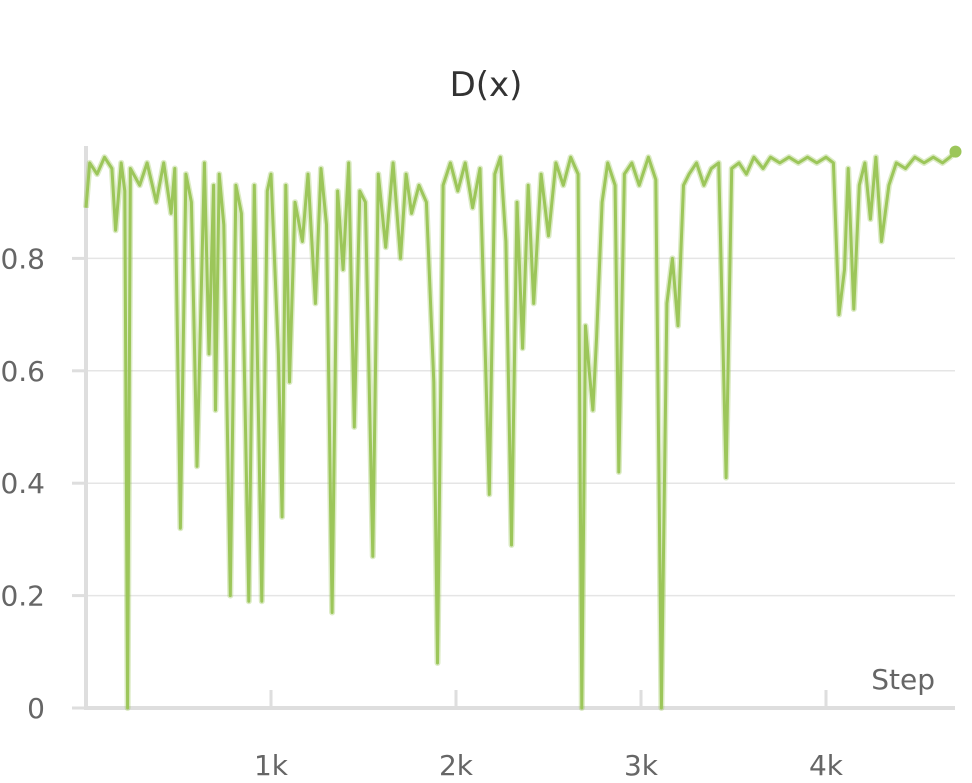  I want to click on y-tick-label: 0.4, so click(22, 483).